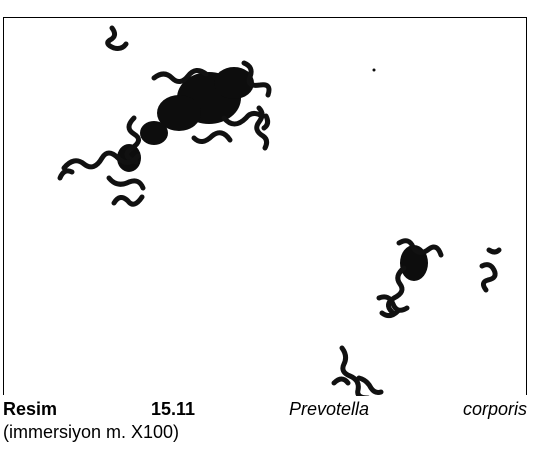  What do you see at coordinates (91, 432) in the screenshot?
I see `caption-note: (immersiyon m. X100)` at bounding box center [91, 432].